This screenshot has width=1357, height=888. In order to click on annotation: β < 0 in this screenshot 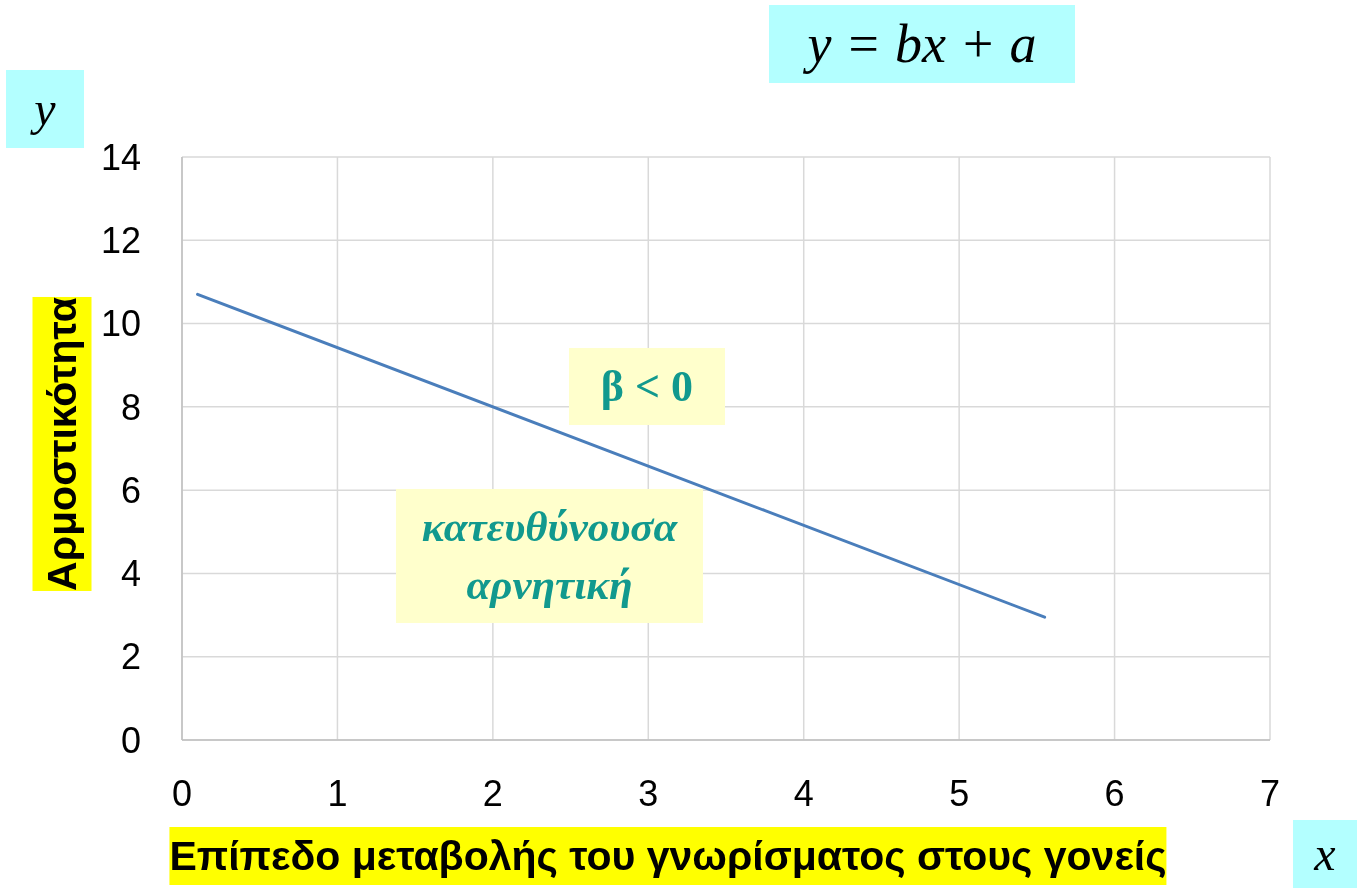, I will do `click(647, 386)`.